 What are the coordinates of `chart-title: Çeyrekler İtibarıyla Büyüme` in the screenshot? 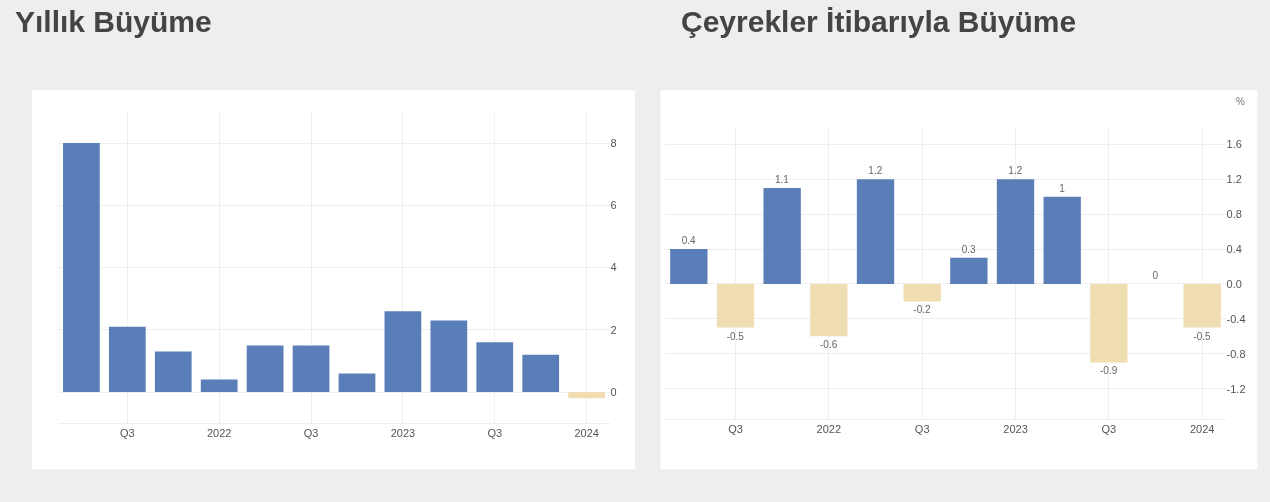 It's located at (879, 21).